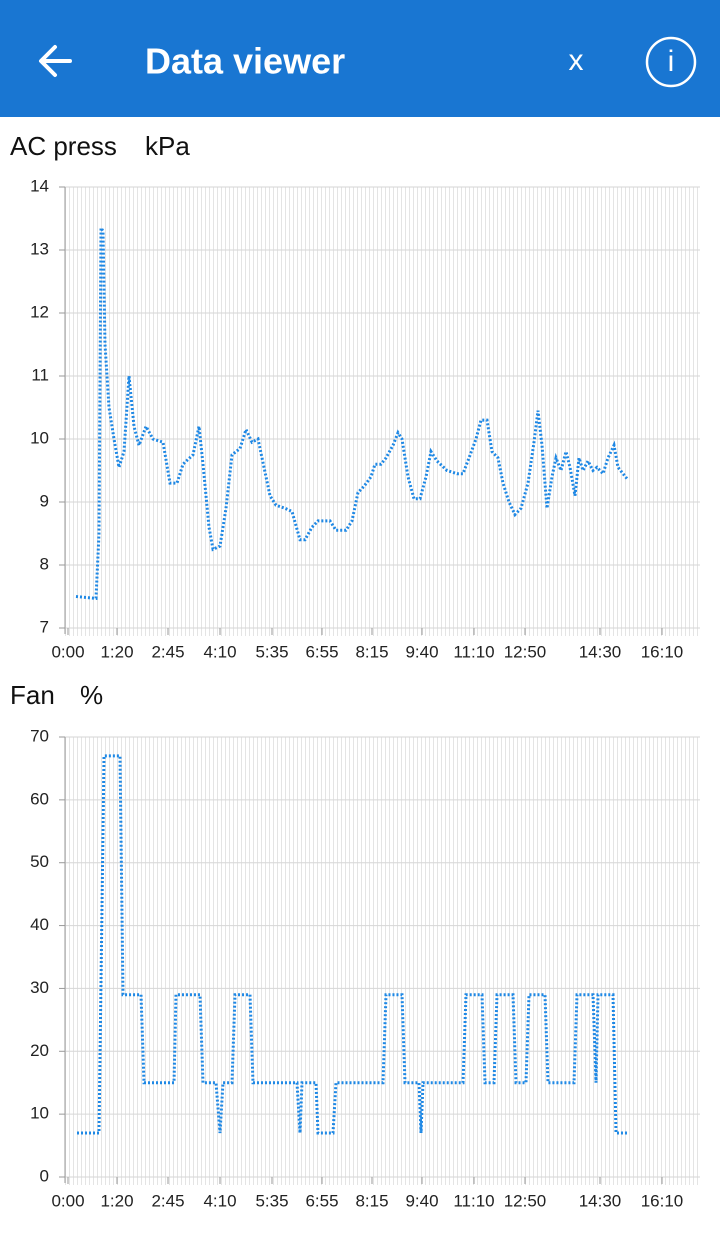 The height and width of the screenshot is (1237, 720). Describe the element at coordinates (39, 987) in the screenshot. I see `y-tick-label: 30` at that location.